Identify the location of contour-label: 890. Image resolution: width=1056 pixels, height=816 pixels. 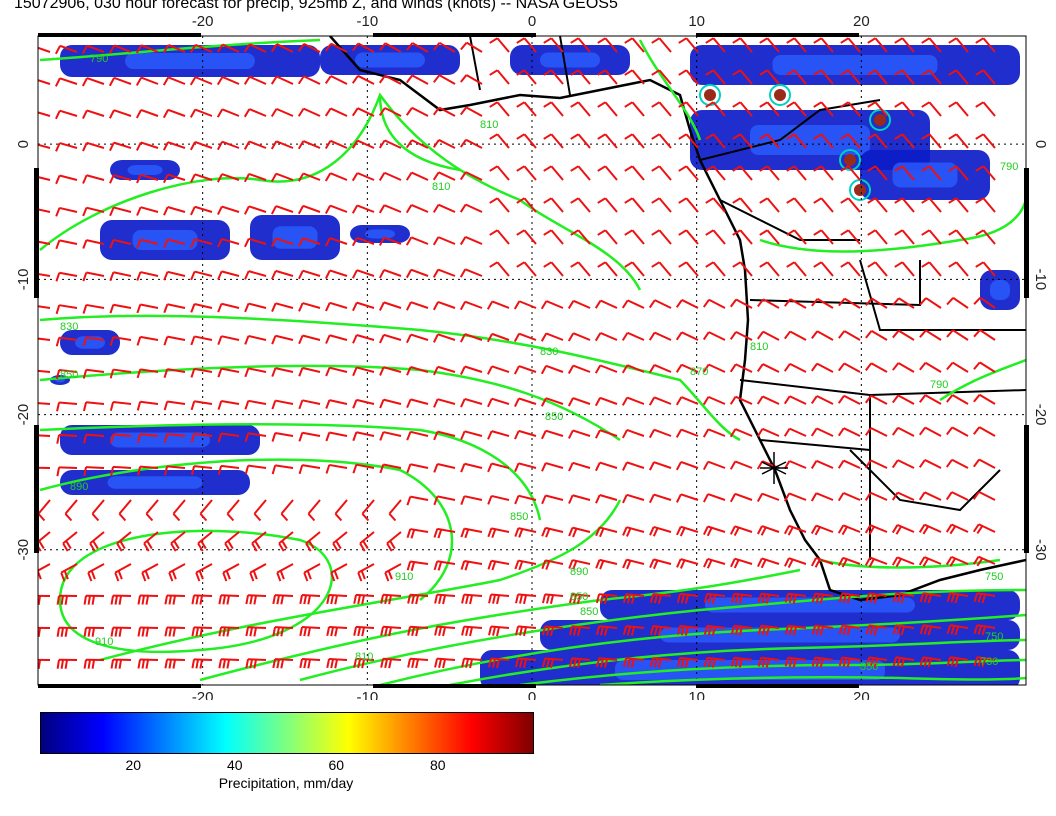
(579, 572).